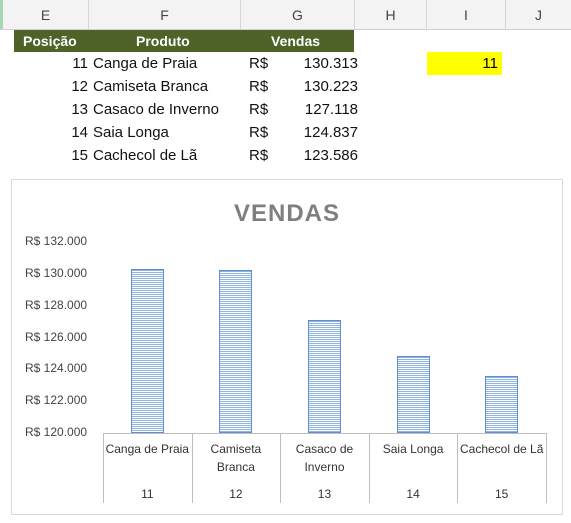 Image resolution: width=571 pixels, height=523 pixels. What do you see at coordinates (538, 15) in the screenshot?
I see `column-header-j: J` at bounding box center [538, 15].